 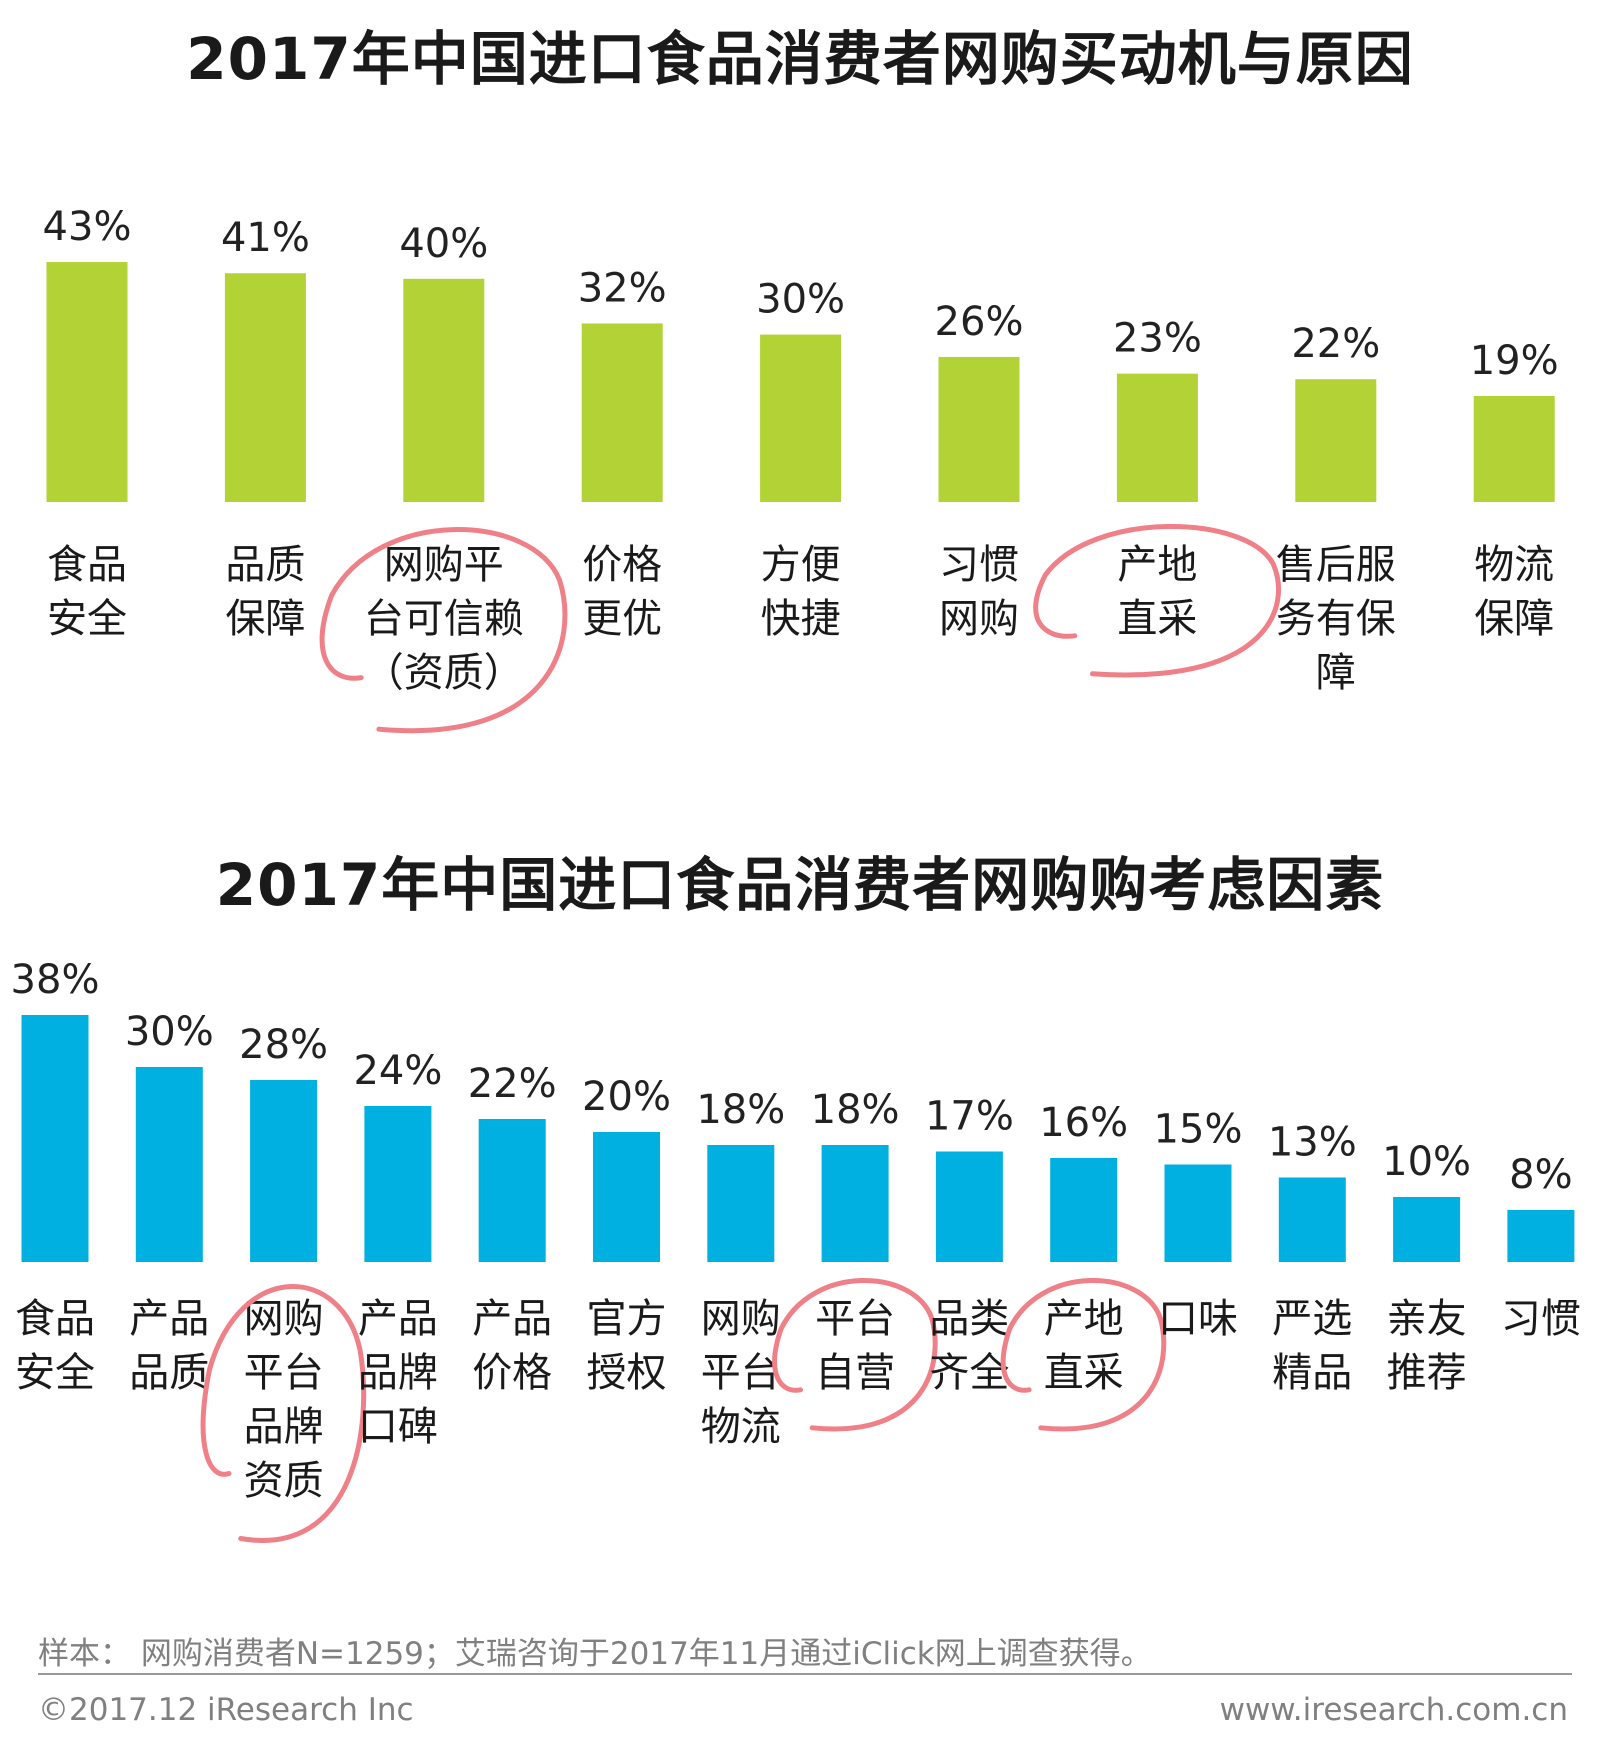 What do you see at coordinates (969, 1117) in the screenshot?
I see `chart2-value-label-9: 17%` at bounding box center [969, 1117].